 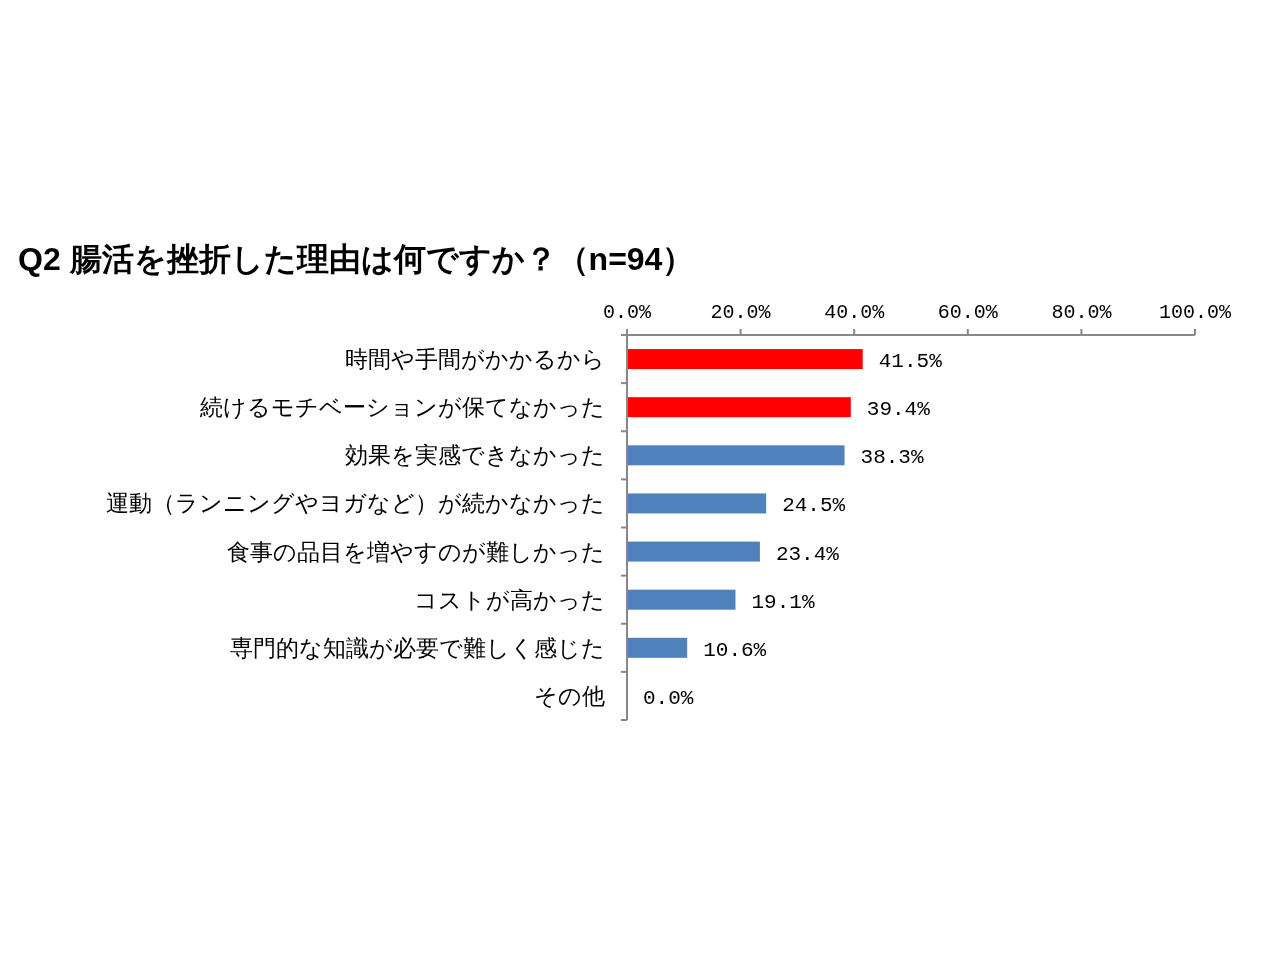 What do you see at coordinates (898, 410) in the screenshot?
I see `data-label: 39.4%` at bounding box center [898, 410].